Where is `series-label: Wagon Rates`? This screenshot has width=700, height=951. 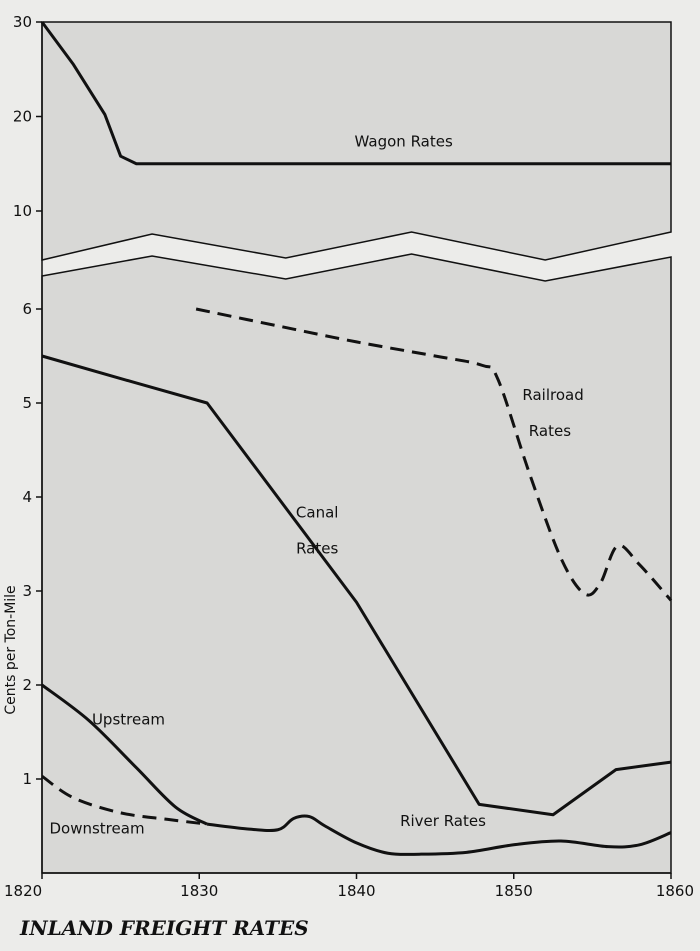 series-label: Wagon Rates is located at coordinates (404, 142).